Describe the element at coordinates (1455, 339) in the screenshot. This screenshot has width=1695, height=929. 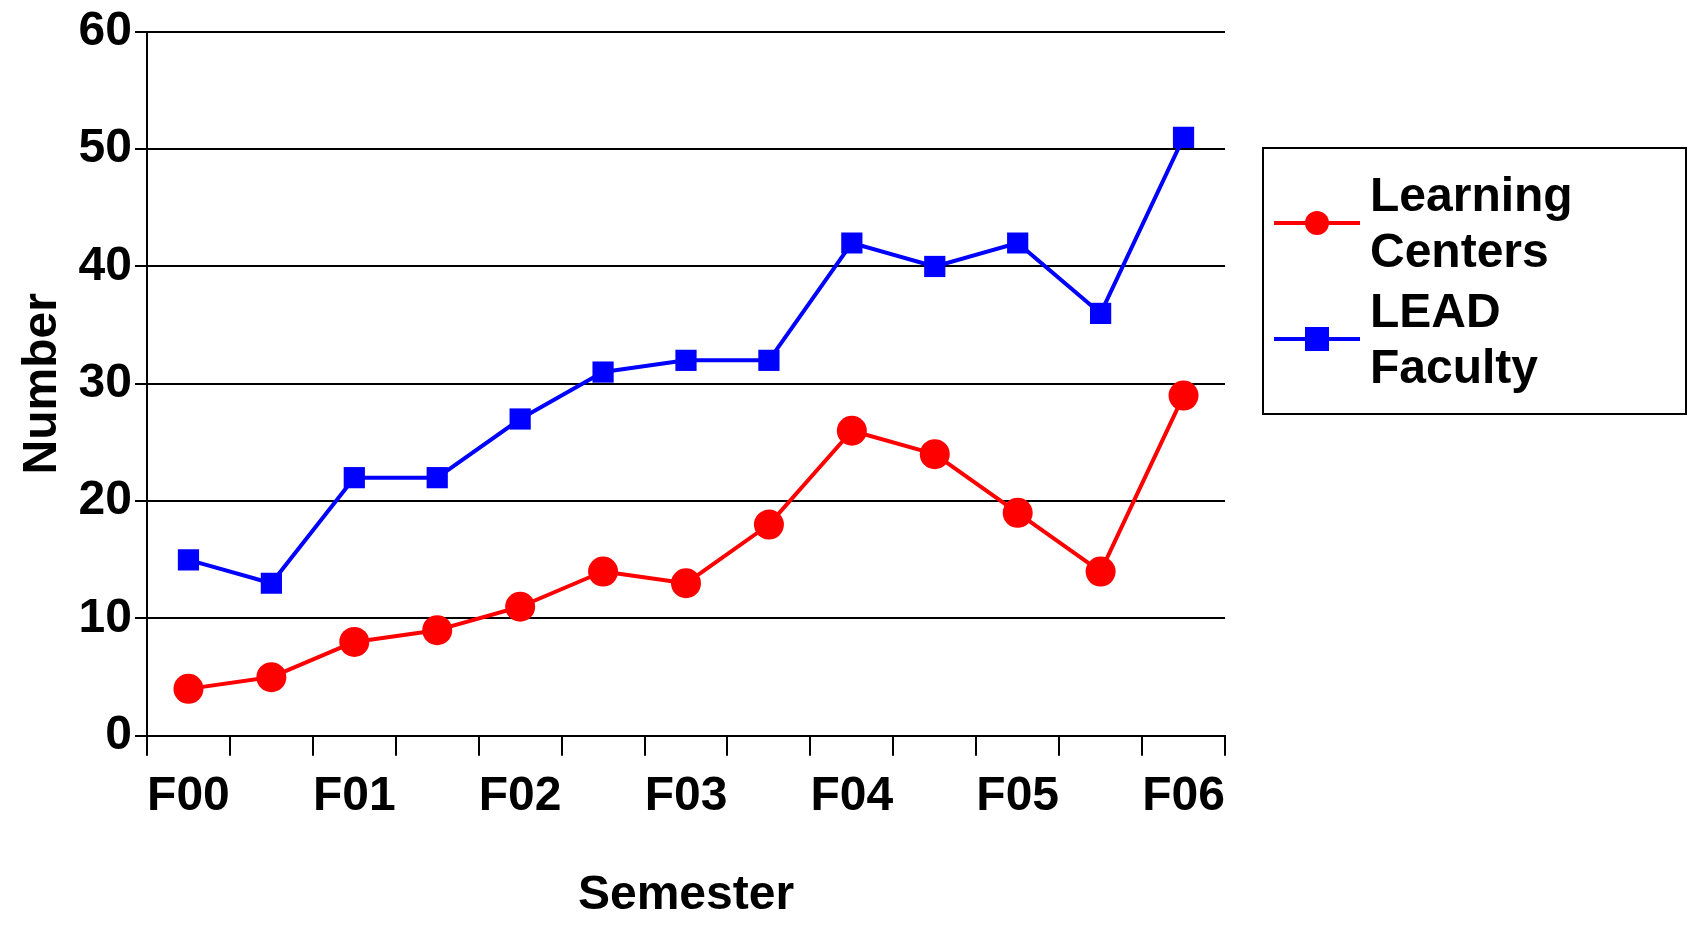
I see `legend-label: LEAD Faculty` at that location.